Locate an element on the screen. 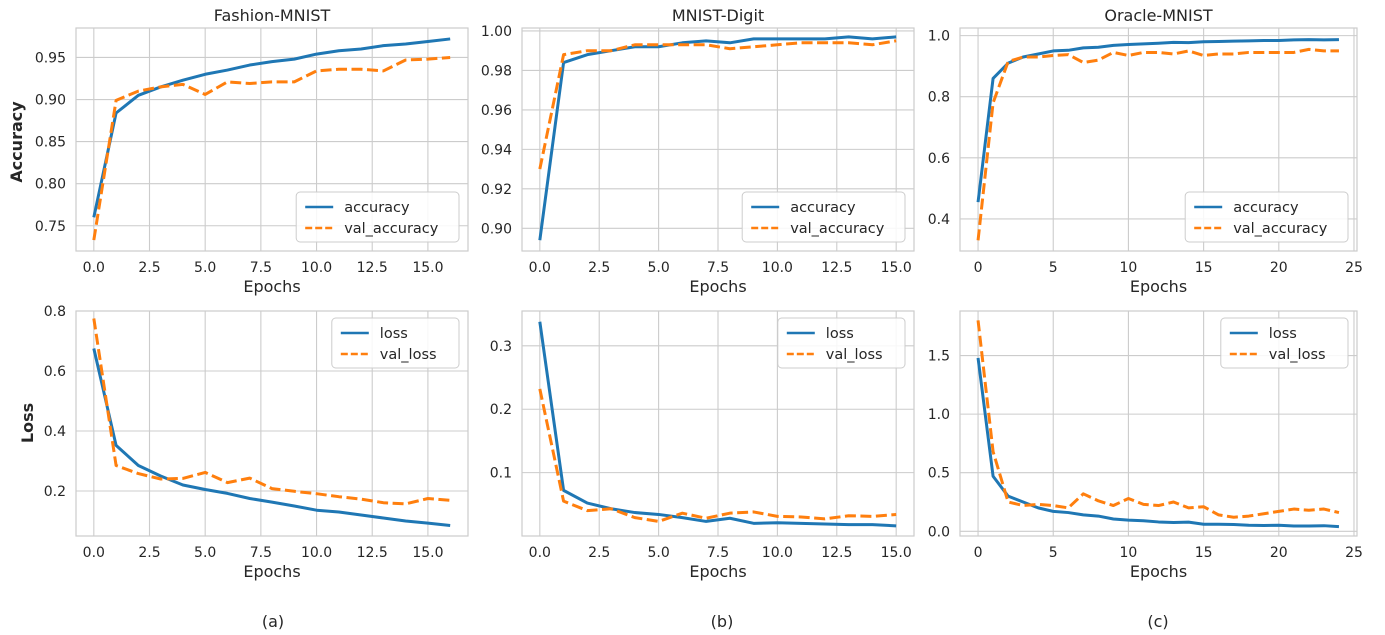 This screenshot has width=1385, height=635. y-tick-label: 0.3 is located at coordinates (501, 347).